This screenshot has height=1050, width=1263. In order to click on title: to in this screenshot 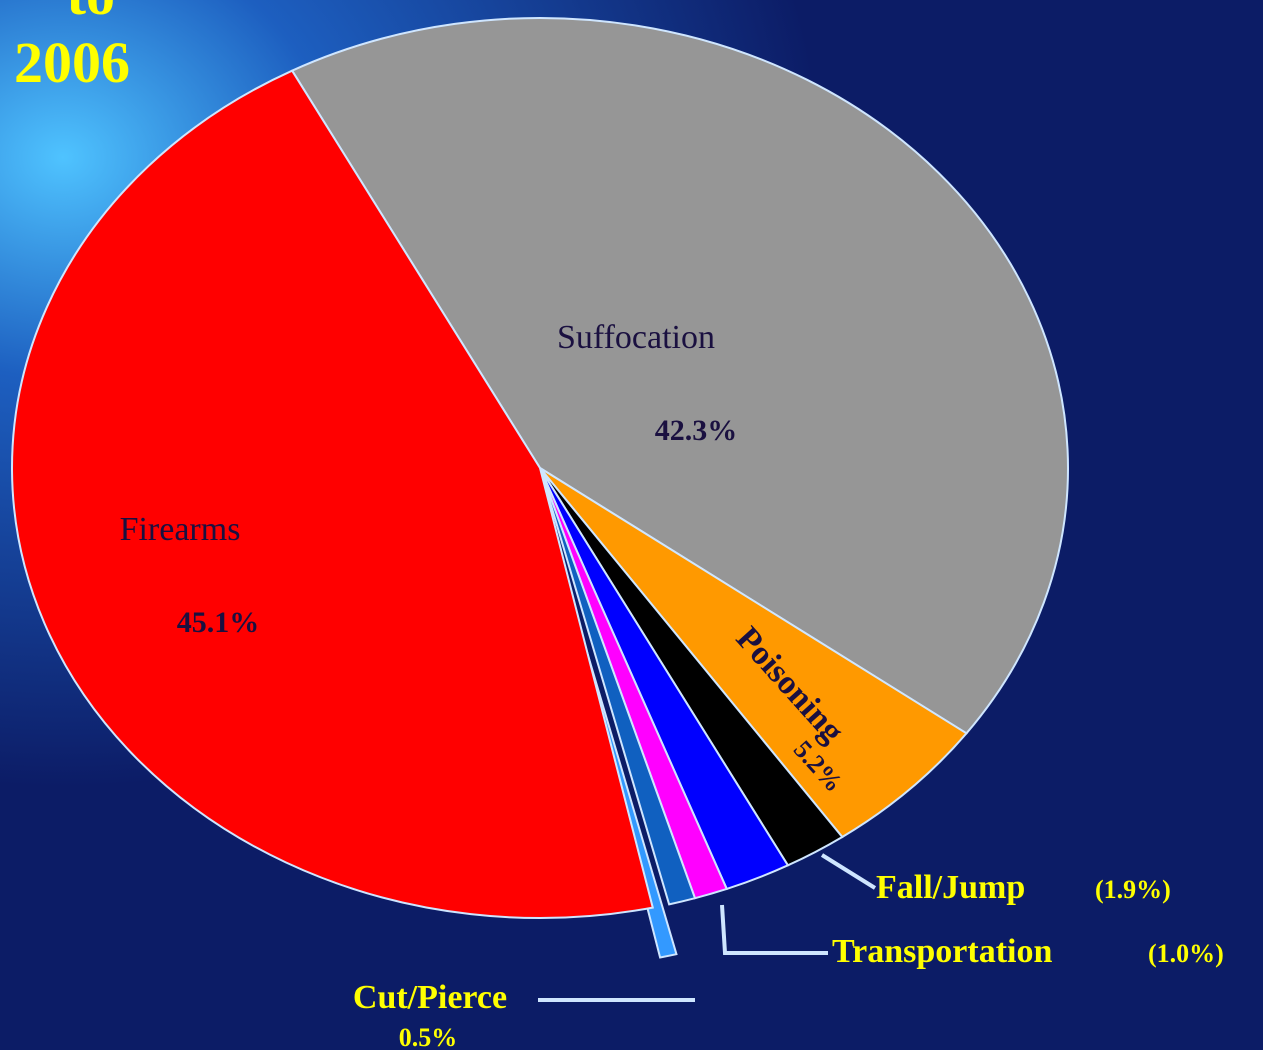, I will do `click(91, 13)`.